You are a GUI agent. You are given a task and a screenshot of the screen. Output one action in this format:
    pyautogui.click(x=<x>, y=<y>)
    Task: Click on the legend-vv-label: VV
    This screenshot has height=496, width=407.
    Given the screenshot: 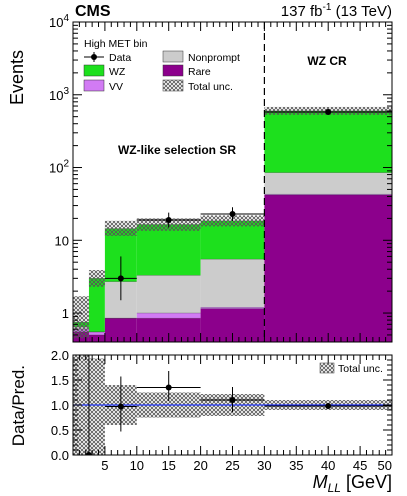 What is the action you would take?
    pyautogui.click(x=116, y=87)
    